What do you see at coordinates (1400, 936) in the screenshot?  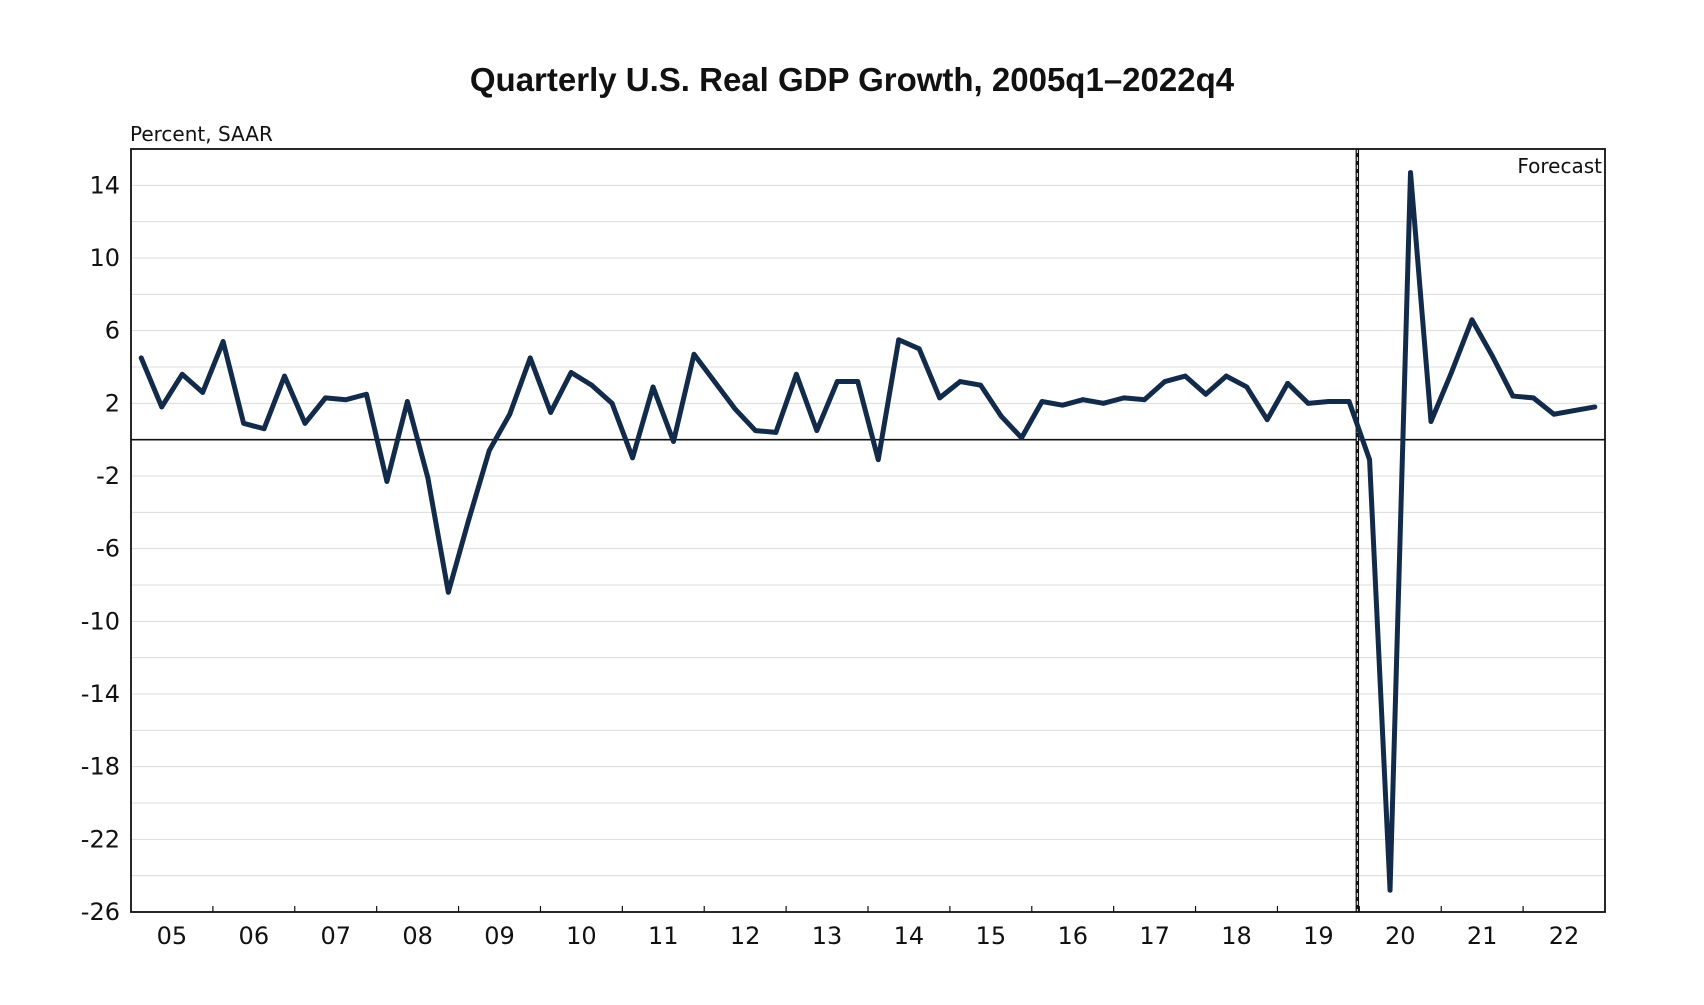 I see `x-tick-label: 20` at bounding box center [1400, 936].